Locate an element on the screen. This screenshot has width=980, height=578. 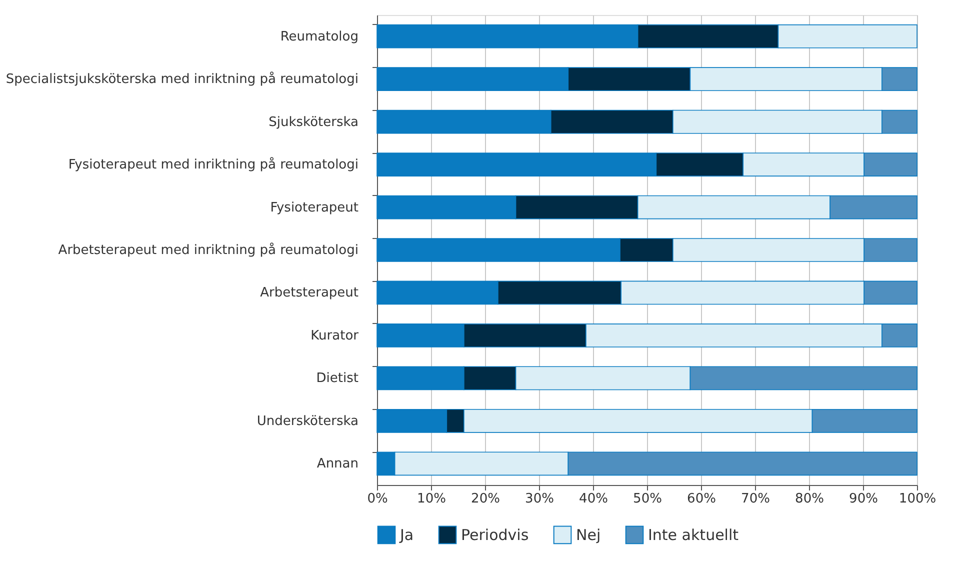
y-tick-label: Sjuksköterska is located at coordinates (313, 122).